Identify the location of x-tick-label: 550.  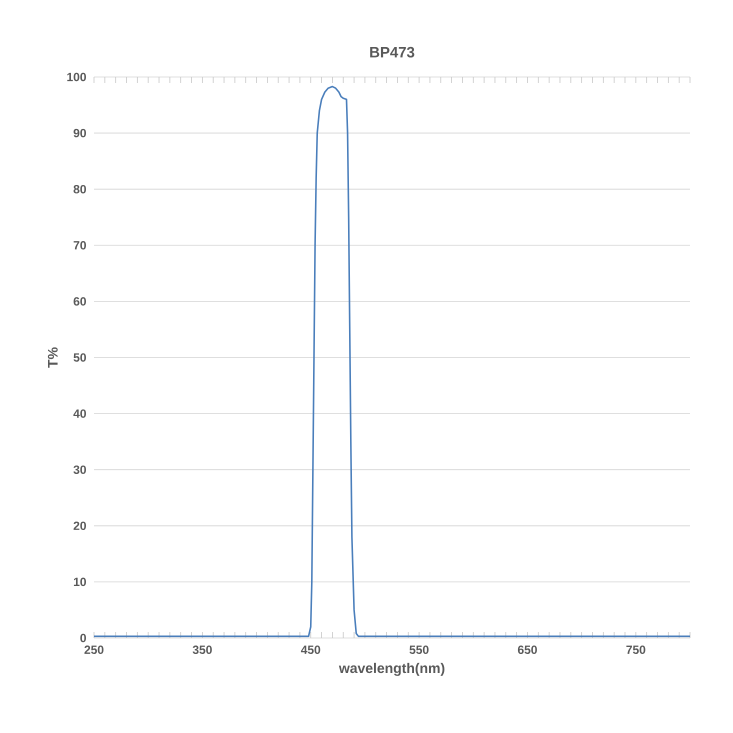
(419, 650).